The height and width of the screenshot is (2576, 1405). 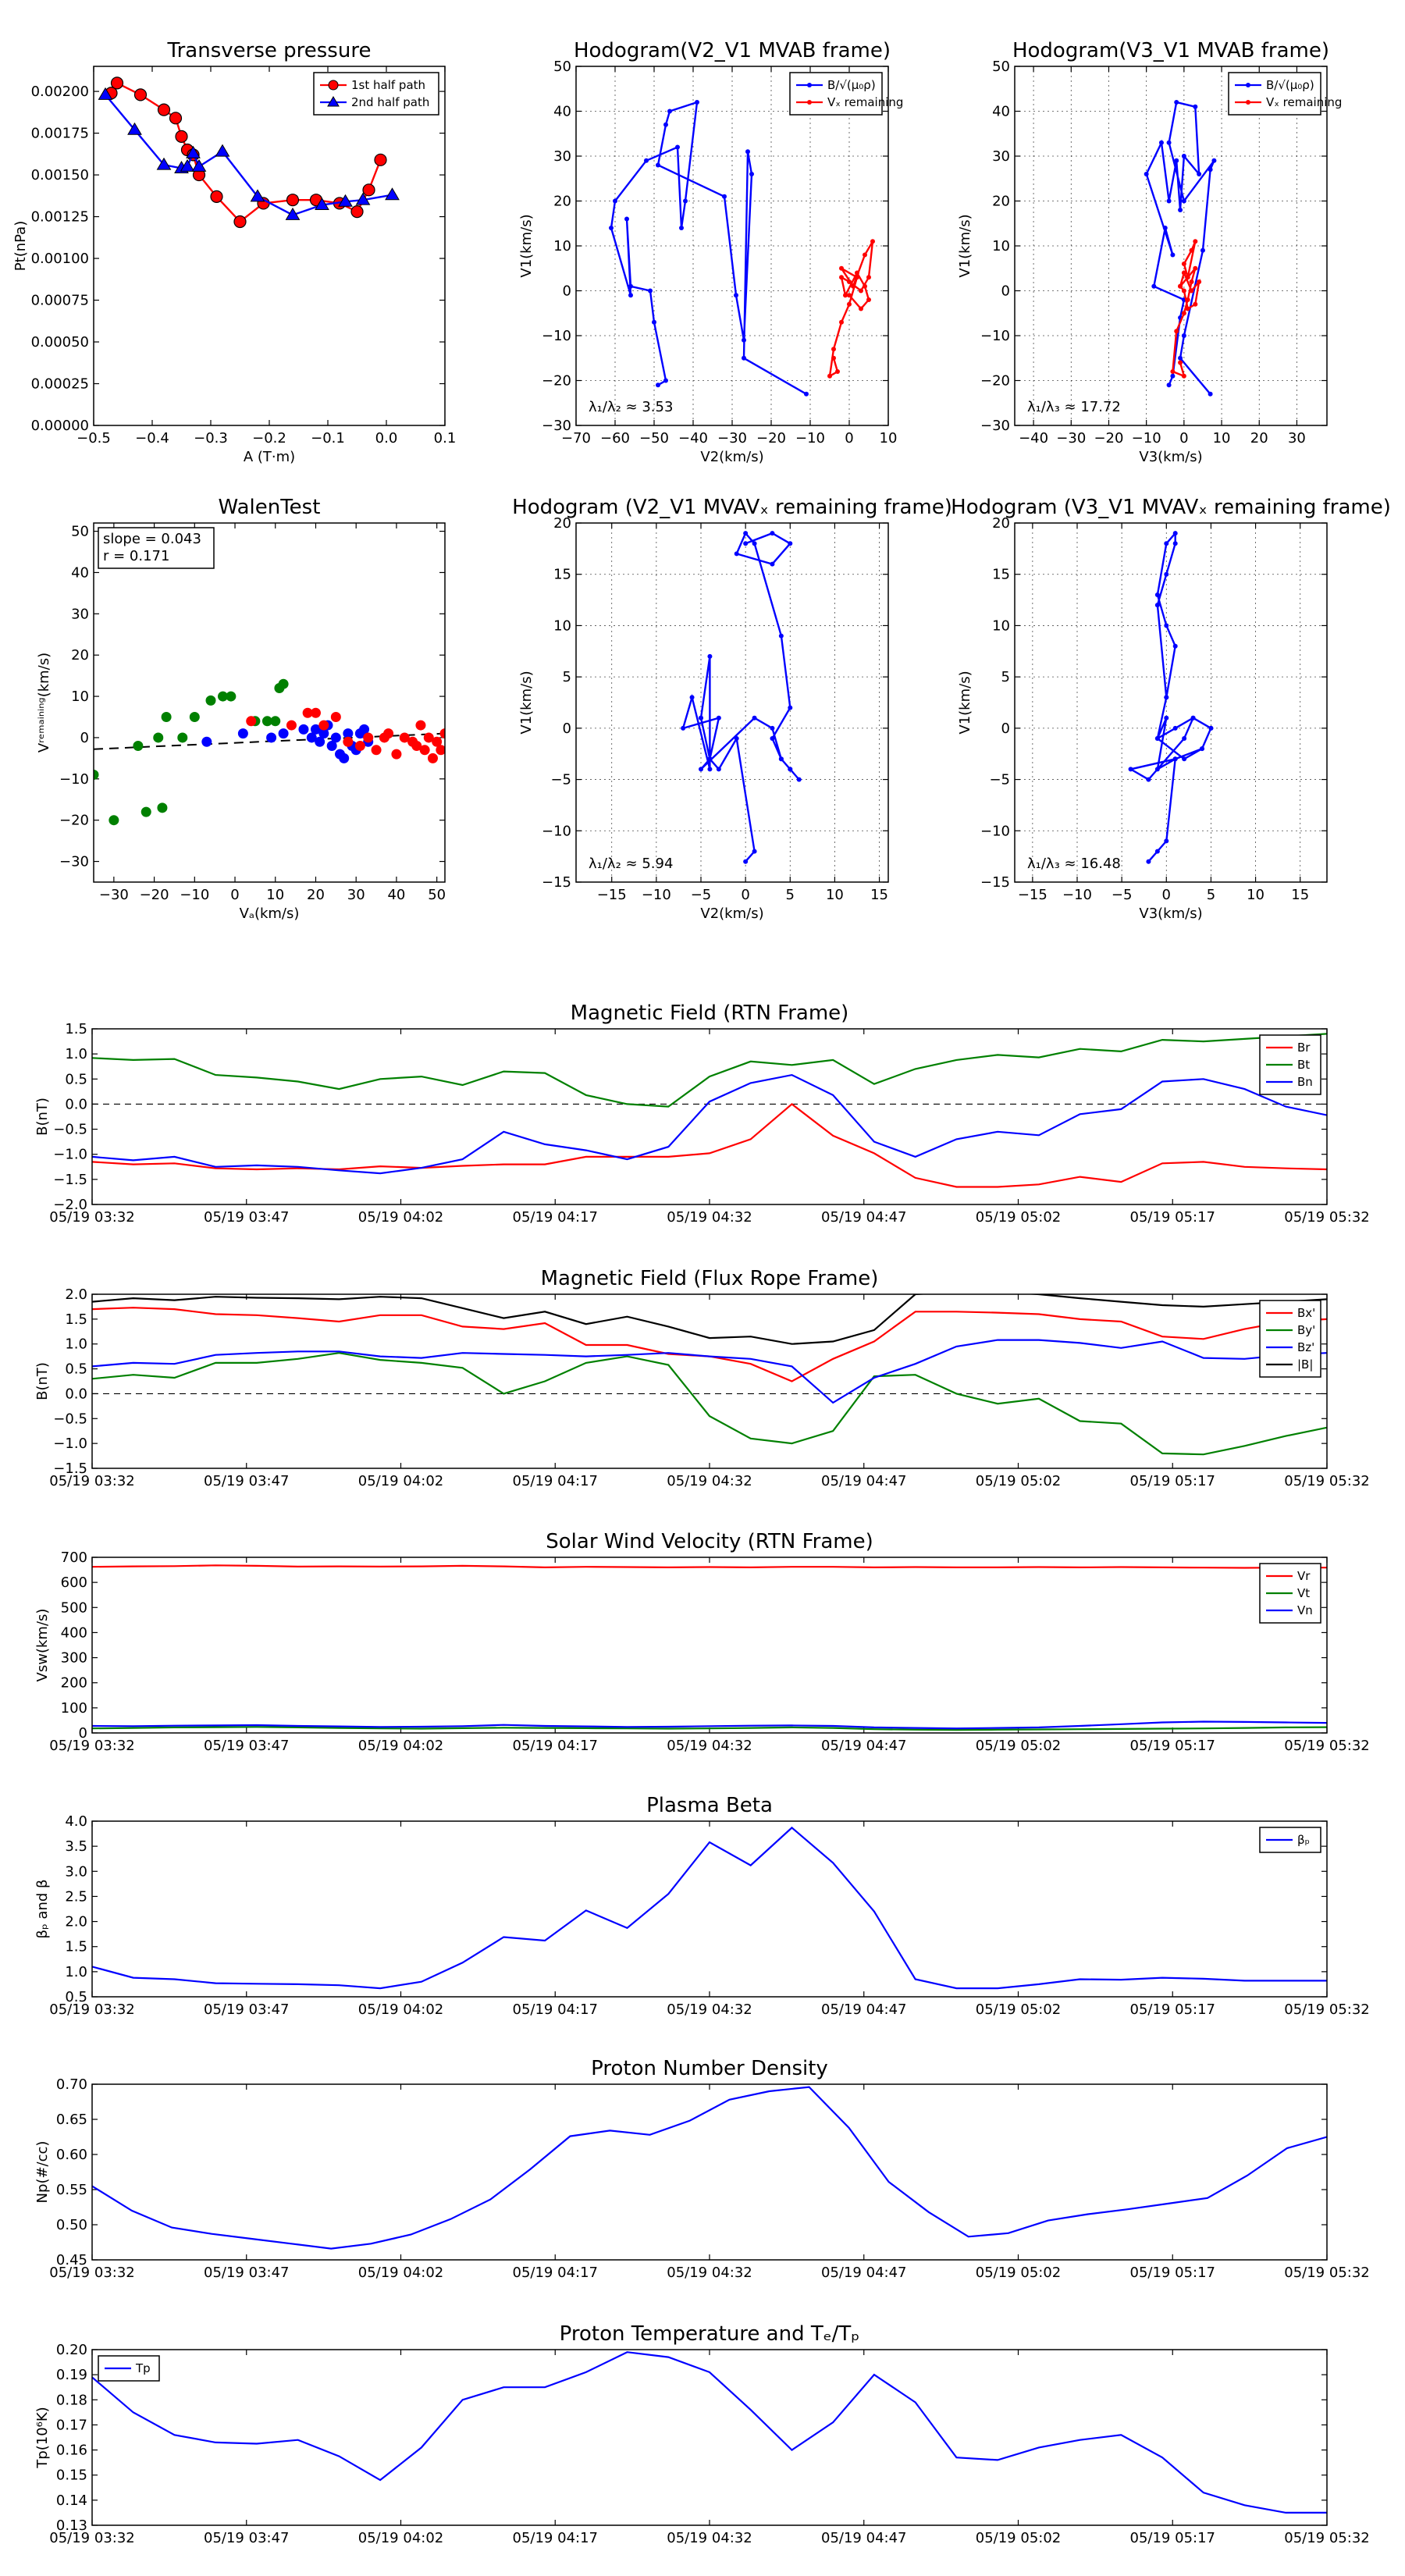 I want to click on y-tick-label: 300, so click(x=74, y=1658).